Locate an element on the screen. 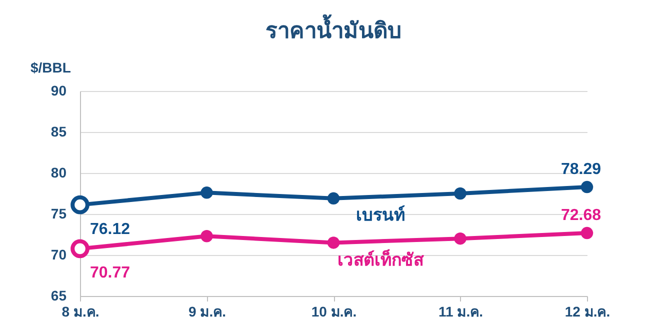 The image size is (661, 331). series-label: เบรนท์ is located at coordinates (380, 214).